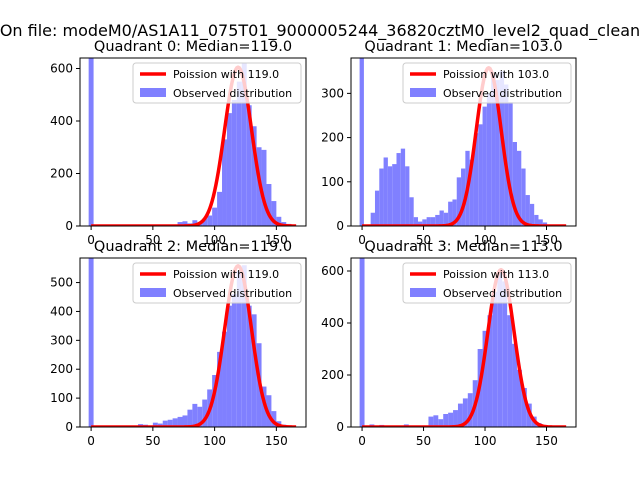 The width and height of the screenshot is (640, 480). What do you see at coordinates (61, 121) in the screenshot?
I see `y-tick-label: 400` at bounding box center [61, 121].